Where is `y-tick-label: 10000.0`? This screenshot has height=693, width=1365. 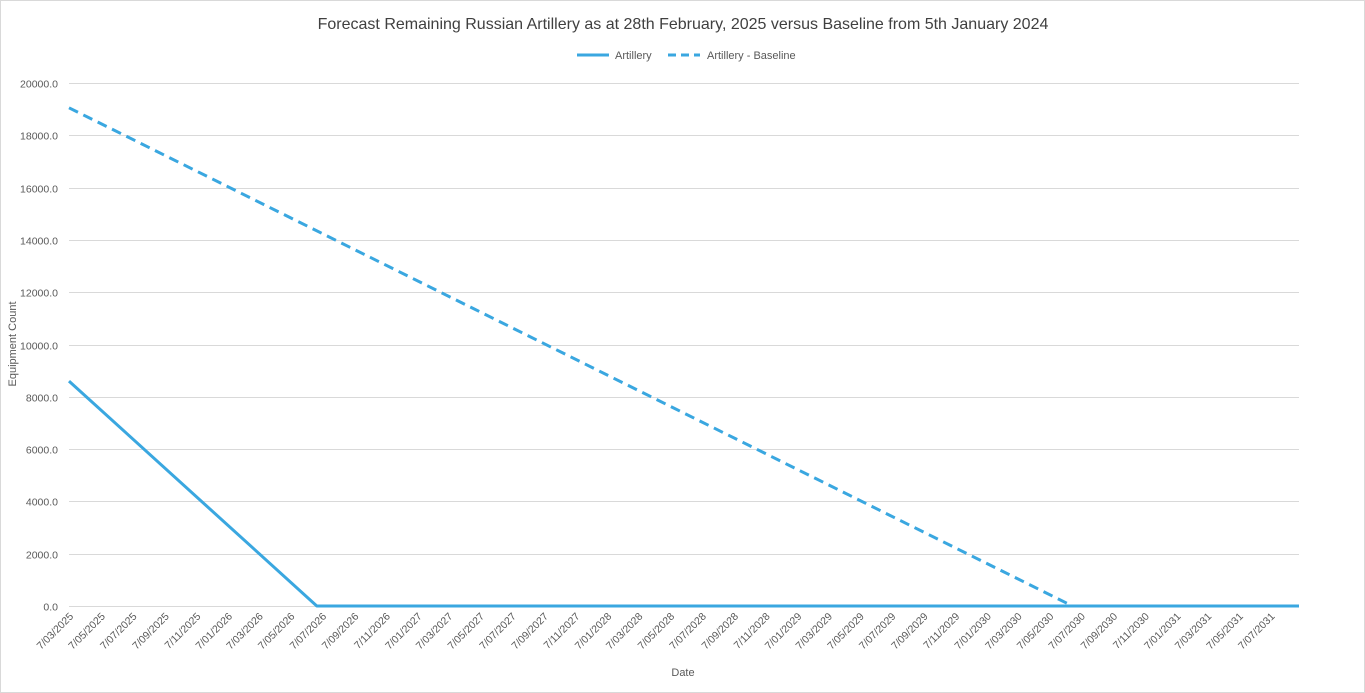
y-tick-label: 10000.0 is located at coordinates (39, 347).